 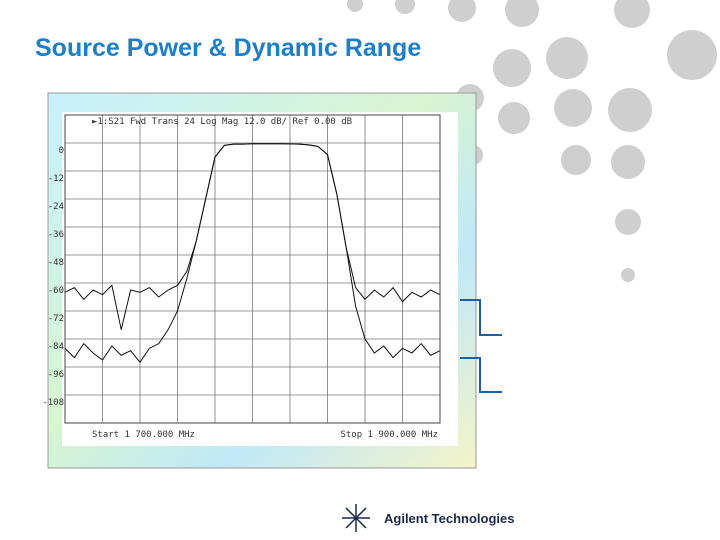 What do you see at coordinates (53, 403) in the screenshot?
I see `y-tick-label: -108` at bounding box center [53, 403].